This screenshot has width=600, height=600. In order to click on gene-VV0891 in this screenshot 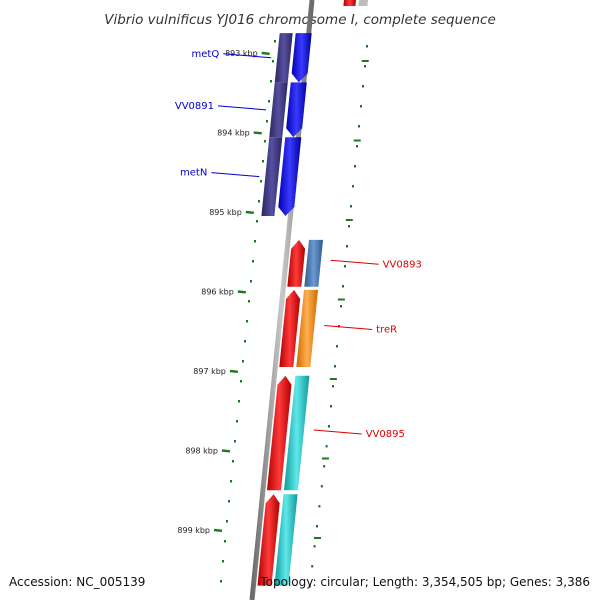, I will do `click(296, 110)`.